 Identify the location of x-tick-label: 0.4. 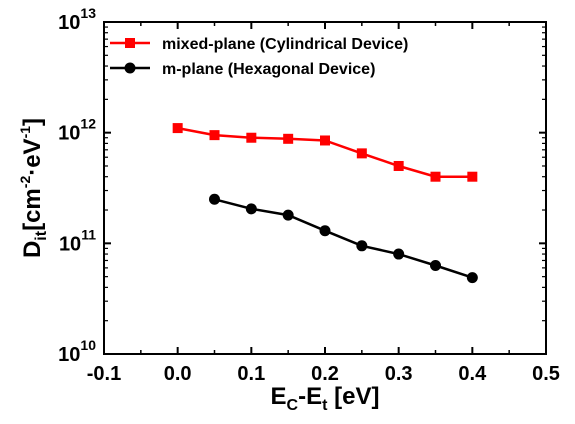
(472, 374).